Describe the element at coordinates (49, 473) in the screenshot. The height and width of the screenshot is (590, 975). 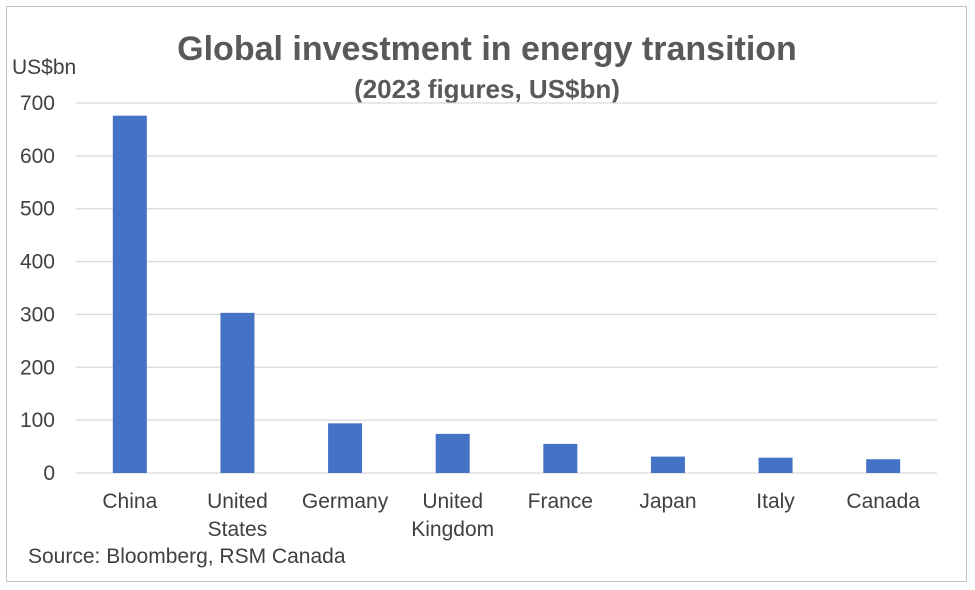
I see `y-tick-label: 0` at that location.